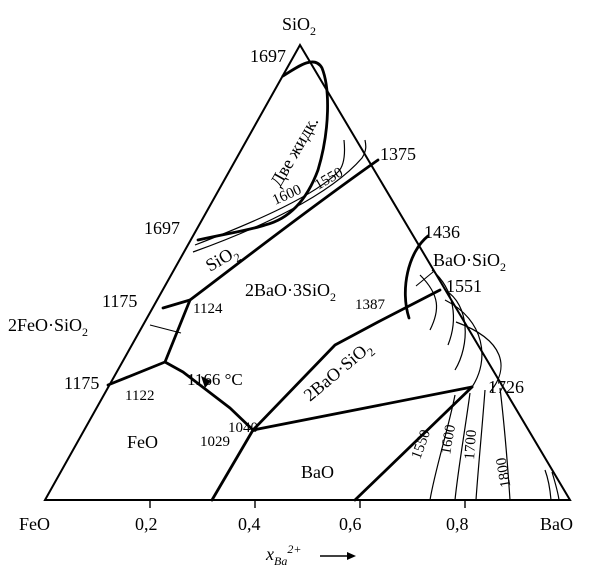 The width and height of the screenshot is (594, 575). Describe the element at coordinates (421, 445) in the screenshot. I see `isotherm-label: 1550` at that location.